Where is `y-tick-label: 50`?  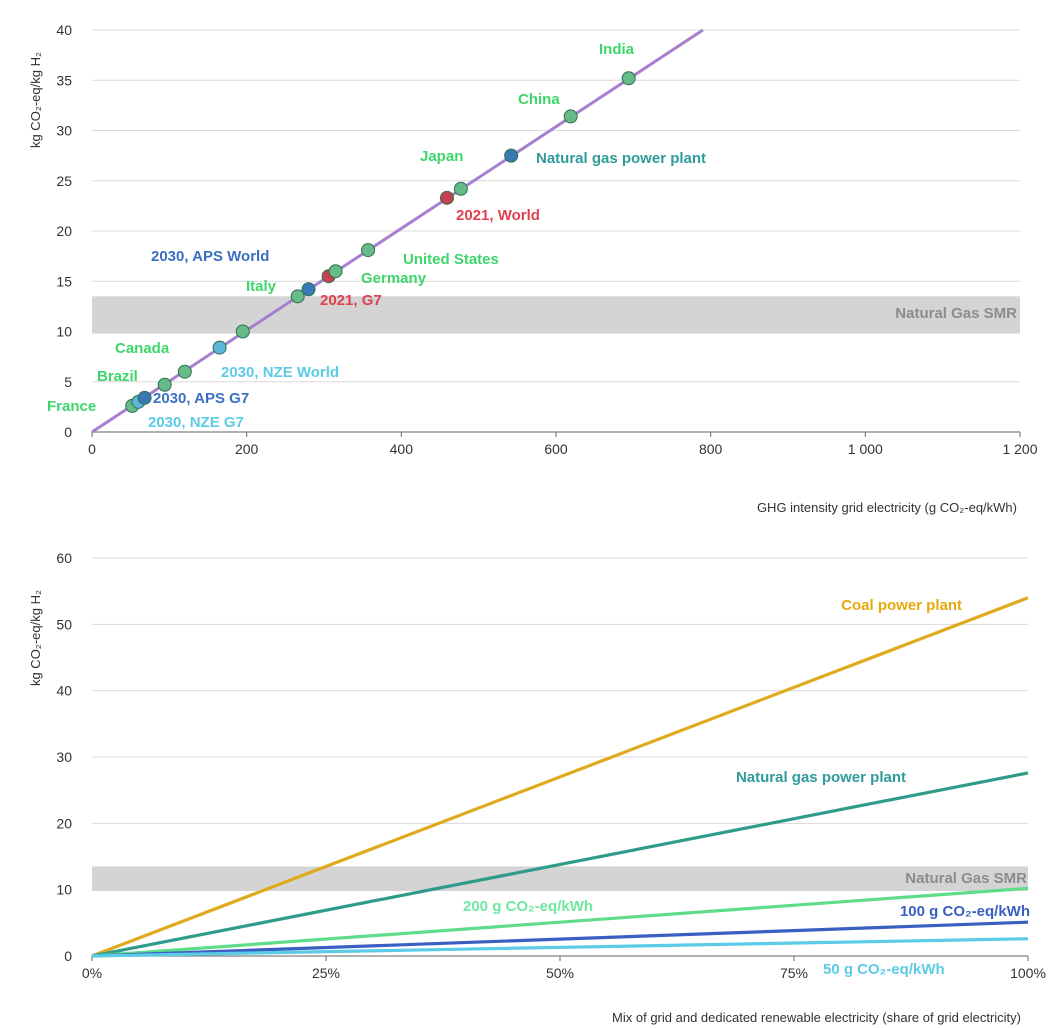 y-tick-label: 50 is located at coordinates (64, 624).